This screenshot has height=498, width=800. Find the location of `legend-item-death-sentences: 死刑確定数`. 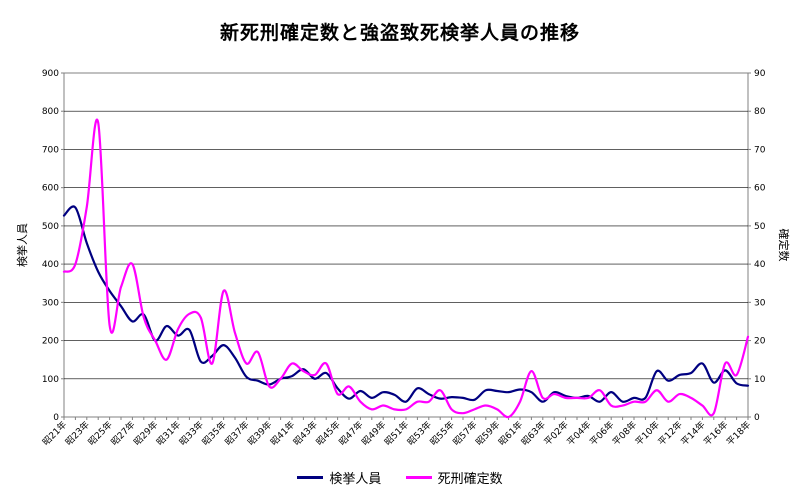

legend-item-death-sentences: 死刑確定数 is located at coordinates (454, 477).